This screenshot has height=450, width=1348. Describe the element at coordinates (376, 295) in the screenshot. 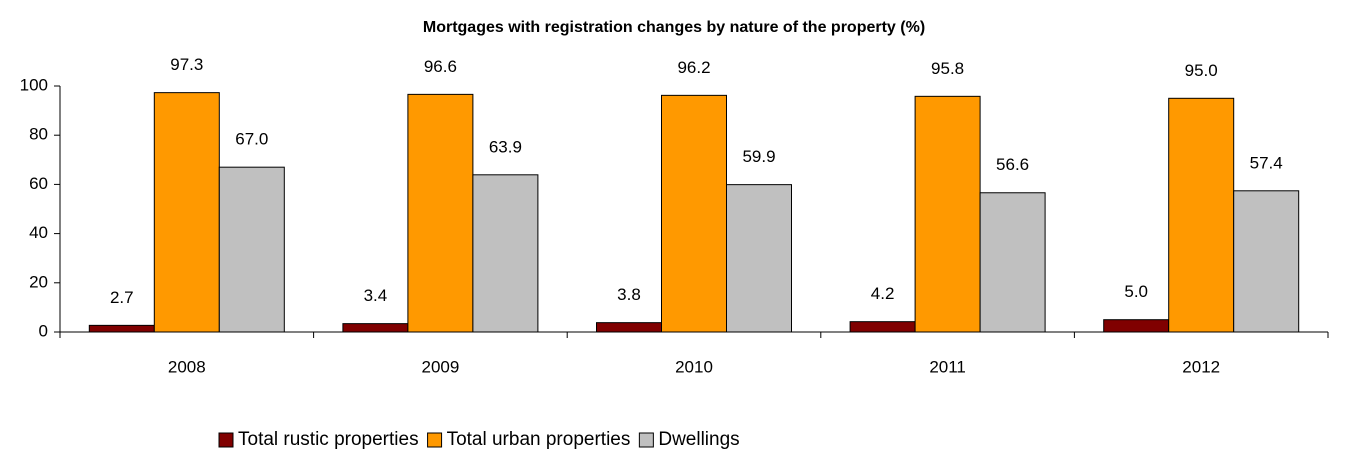

I see `data-label: 3.4` at that location.